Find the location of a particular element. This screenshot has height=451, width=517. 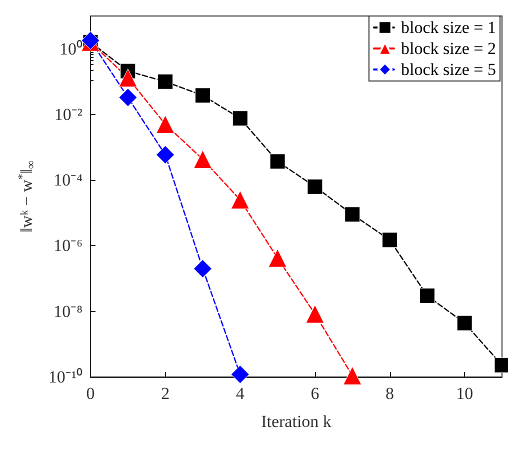

x-tick-label: 4 is located at coordinates (240, 393).